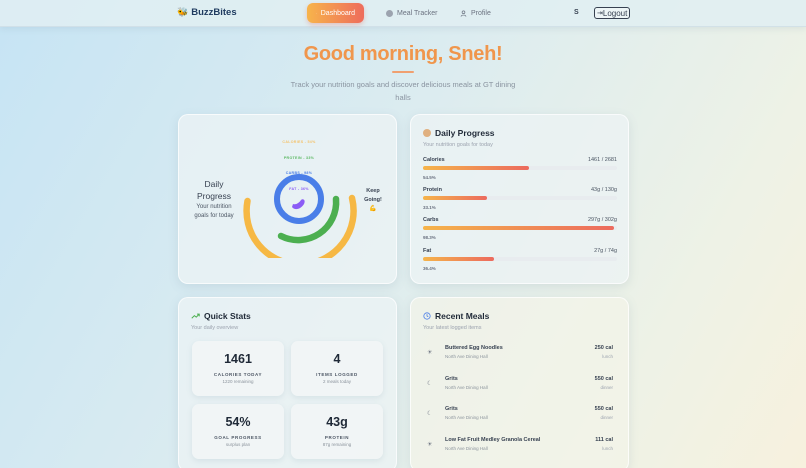  Describe the element at coordinates (427, 133) in the screenshot. I see `progress-dot-icon` at that location.